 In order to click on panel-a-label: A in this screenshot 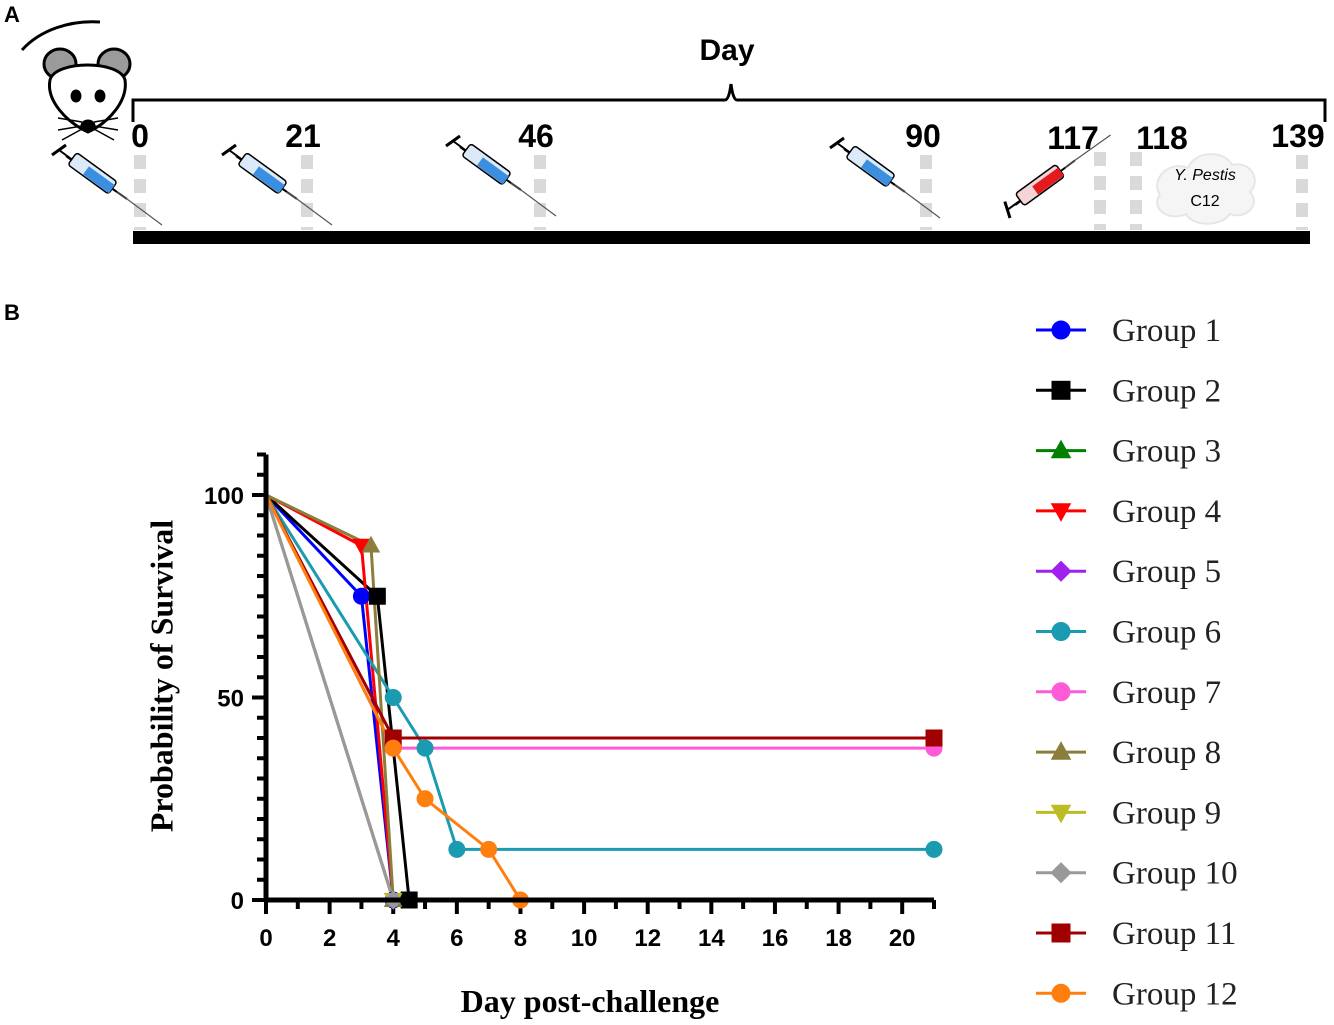, I will do `click(12, 14)`.